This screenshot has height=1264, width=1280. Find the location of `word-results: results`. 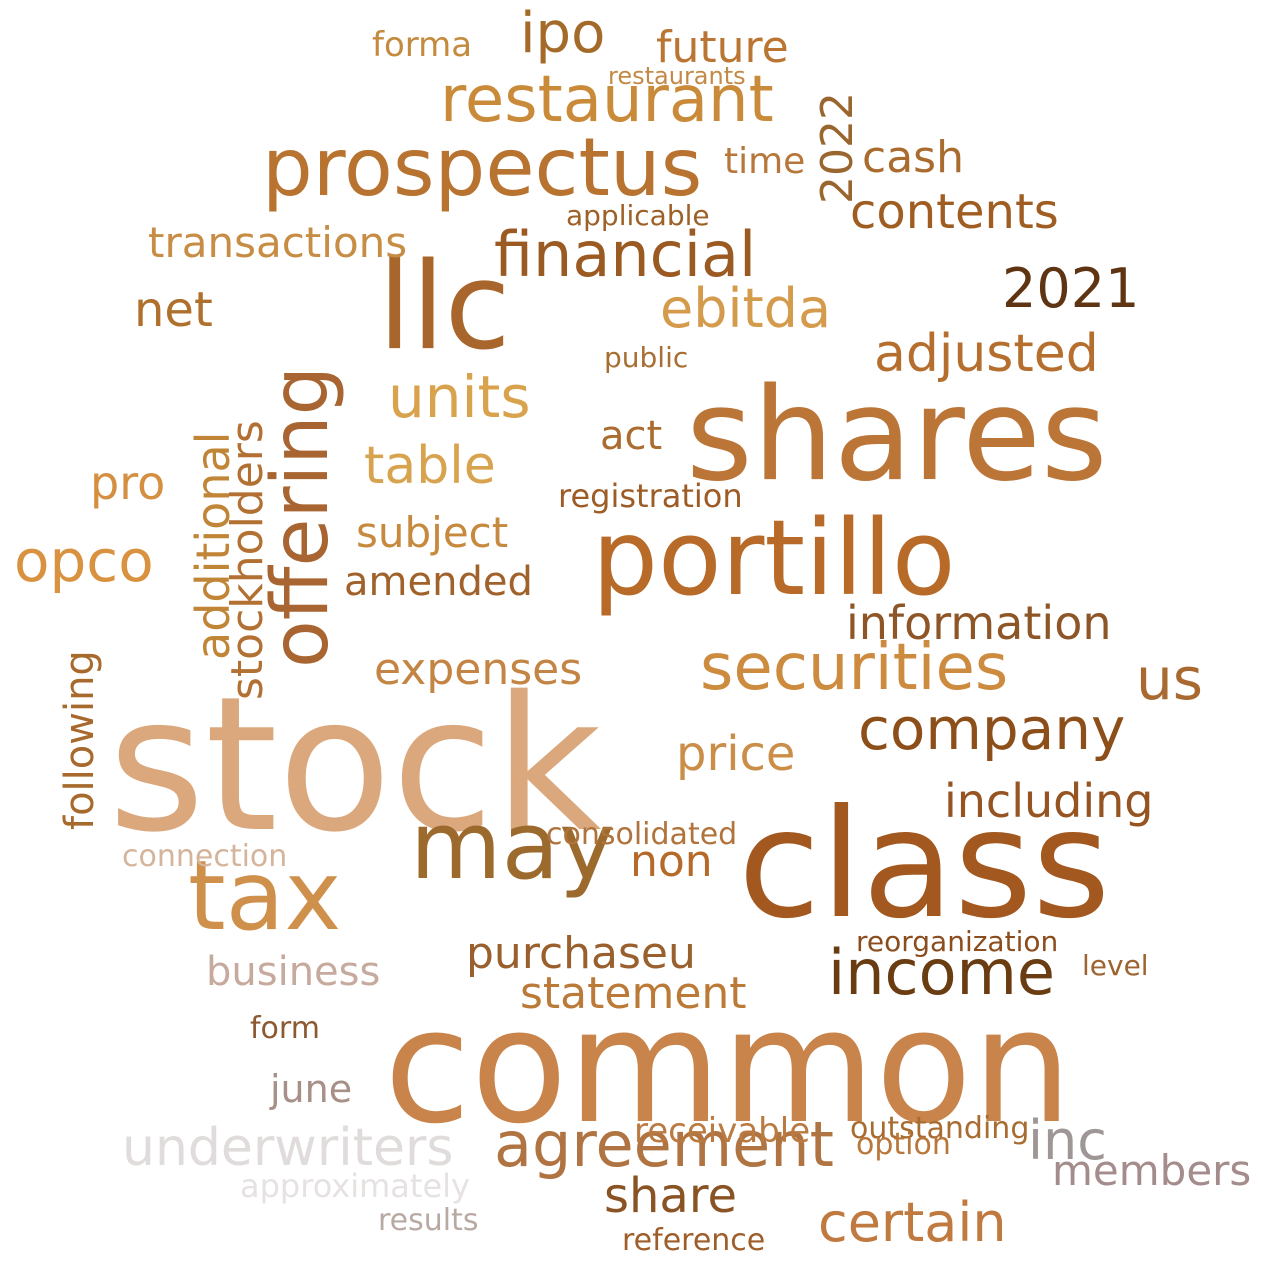

word-results: results is located at coordinates (428, 1220).